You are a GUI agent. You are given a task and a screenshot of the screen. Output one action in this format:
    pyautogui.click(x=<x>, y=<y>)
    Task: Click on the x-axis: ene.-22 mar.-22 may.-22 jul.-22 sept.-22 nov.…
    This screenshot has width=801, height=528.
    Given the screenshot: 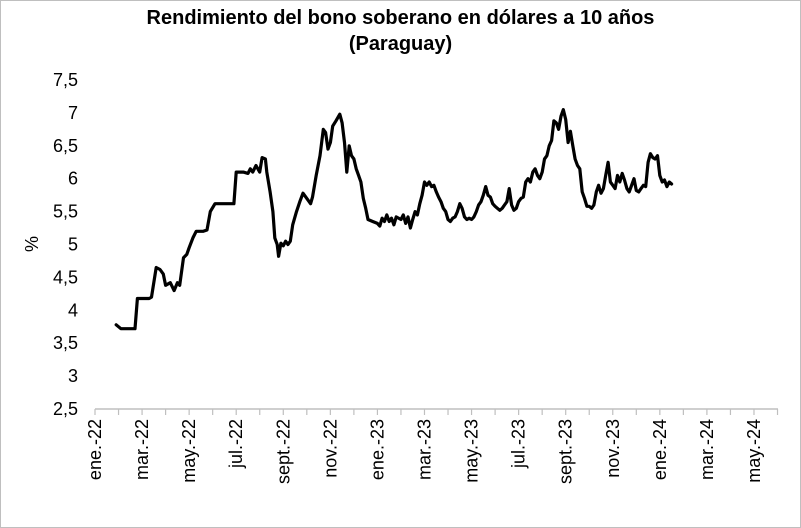 What is the action you would take?
    pyautogui.click(x=432, y=446)
    